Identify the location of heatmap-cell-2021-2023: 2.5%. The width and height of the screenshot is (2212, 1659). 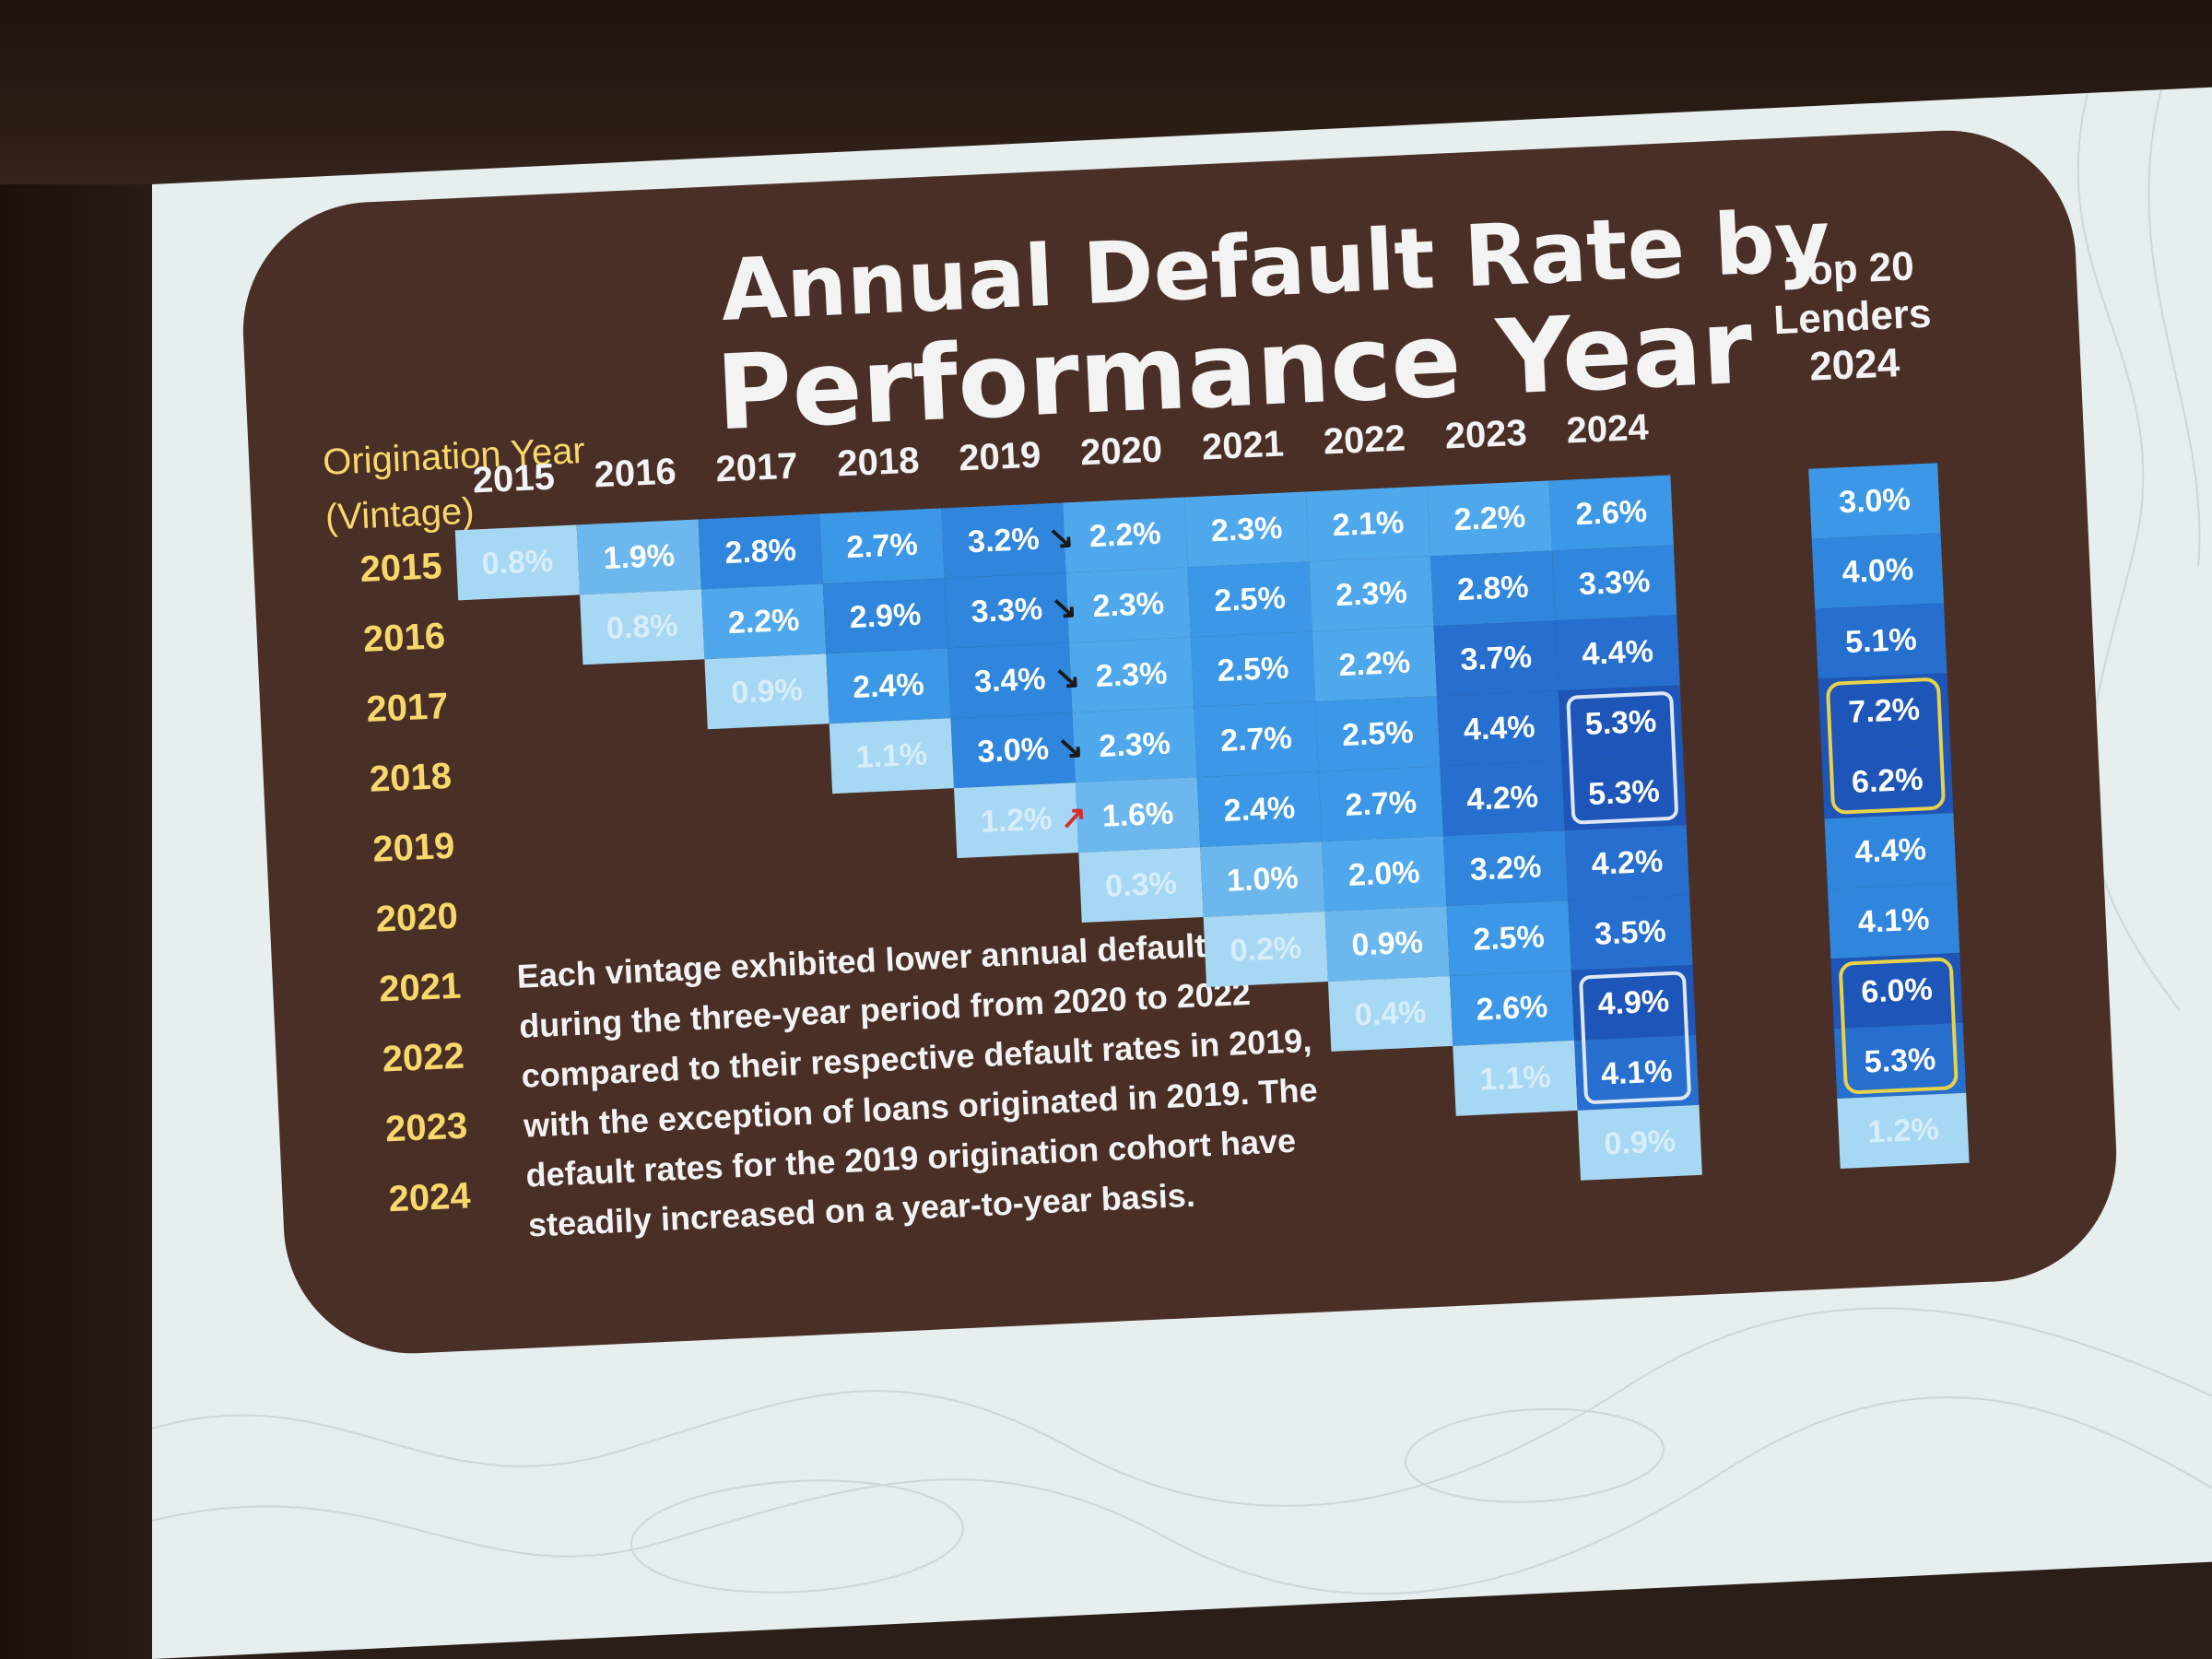
(1508, 938).